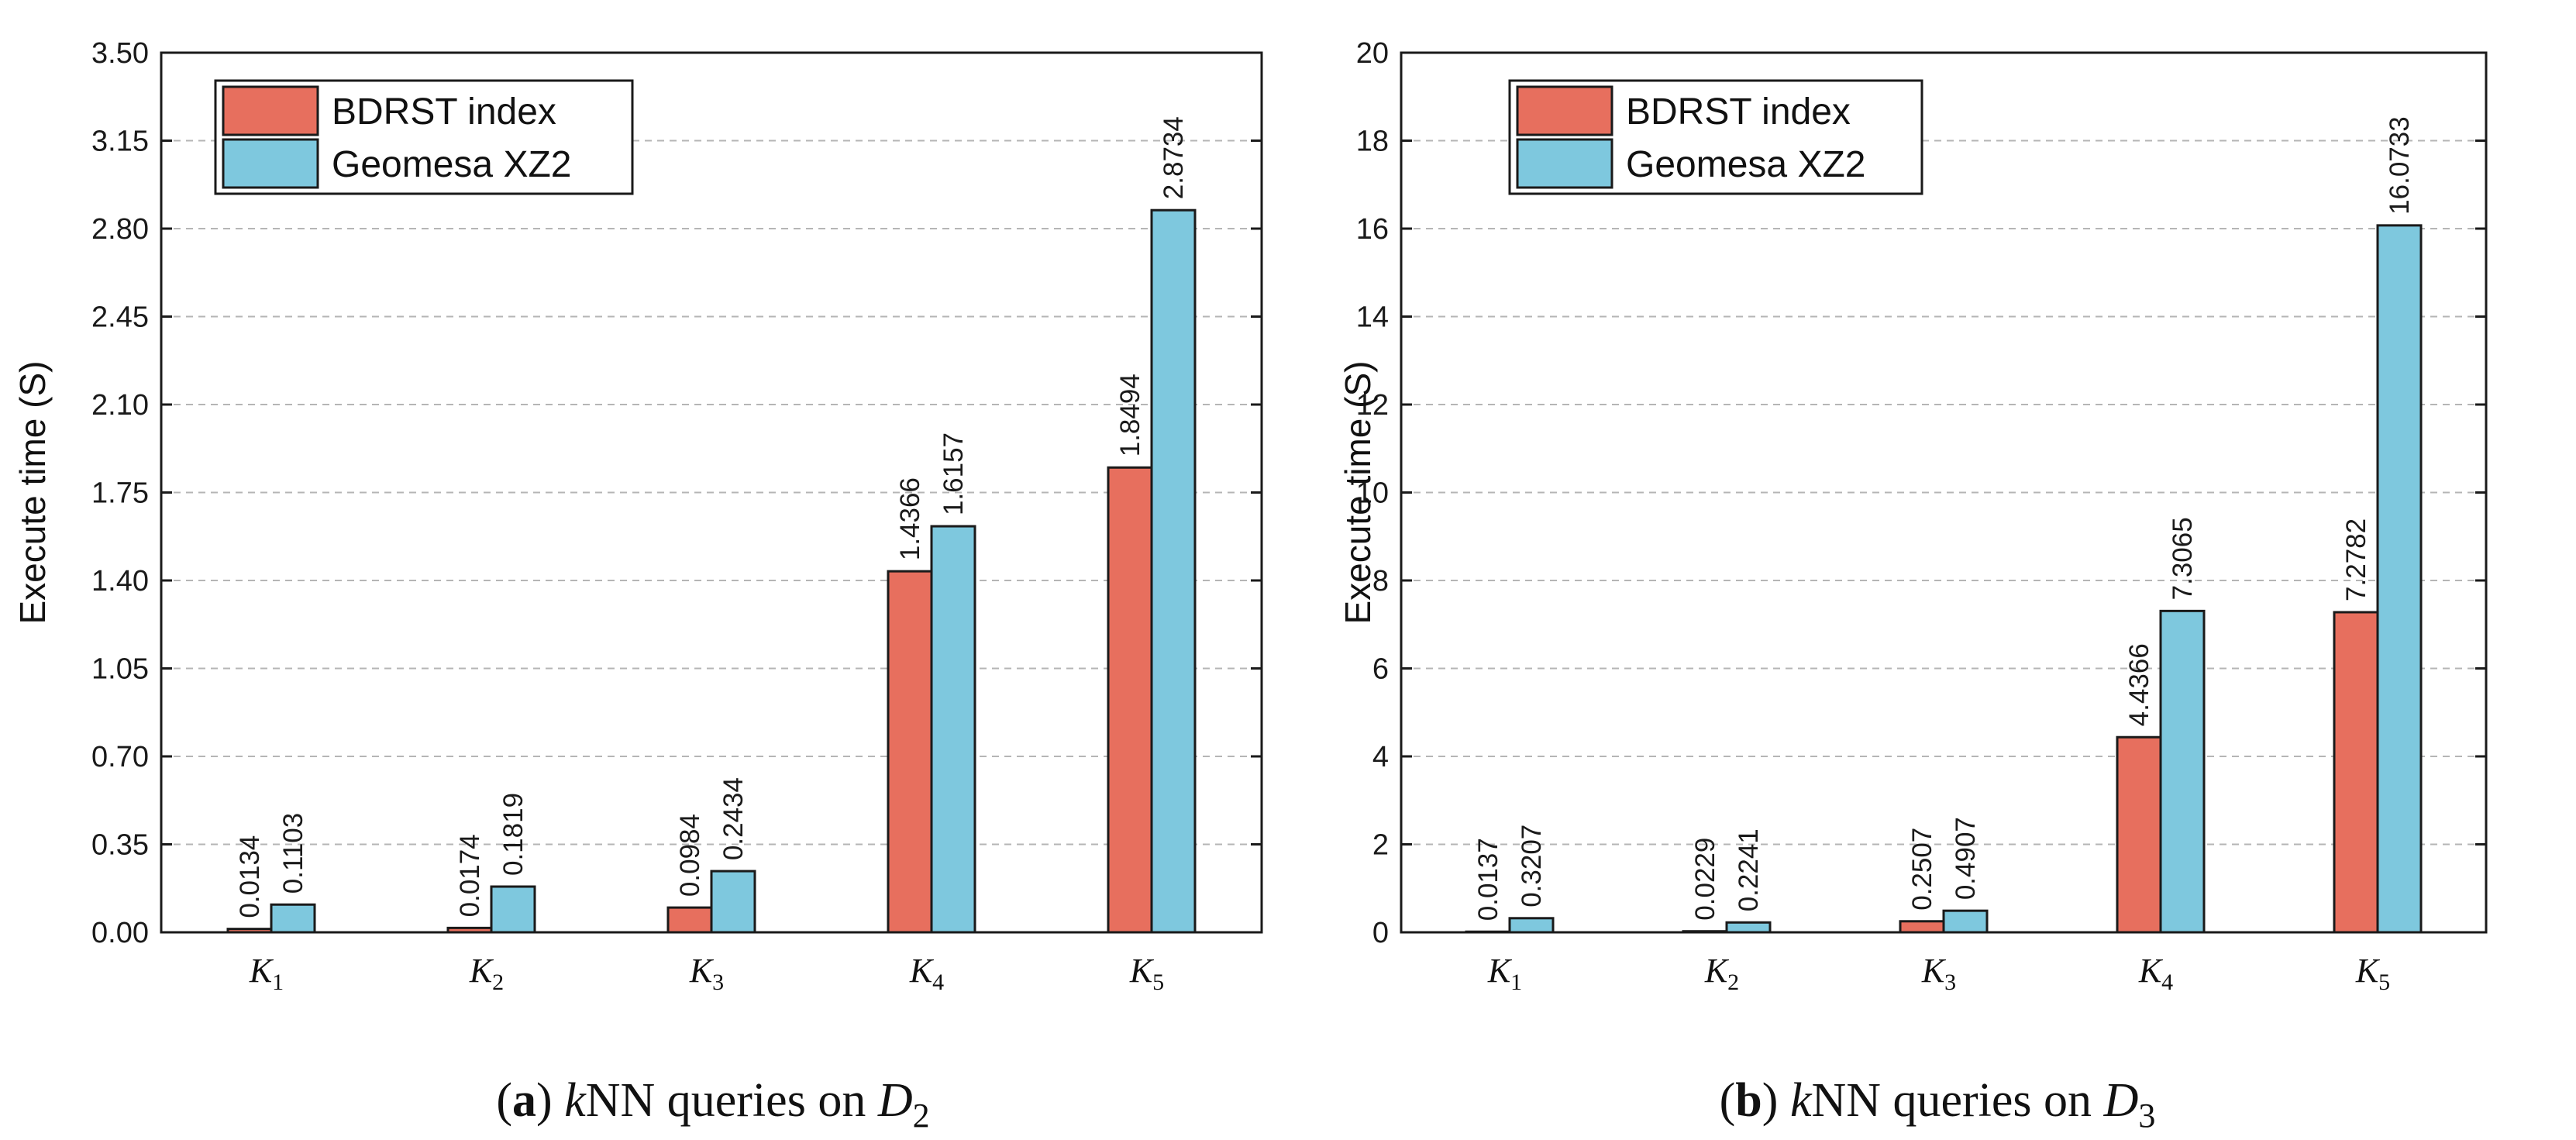 The image size is (2576, 1140). I want to click on panel-a-bar-bdrst-k4, so click(910, 752).